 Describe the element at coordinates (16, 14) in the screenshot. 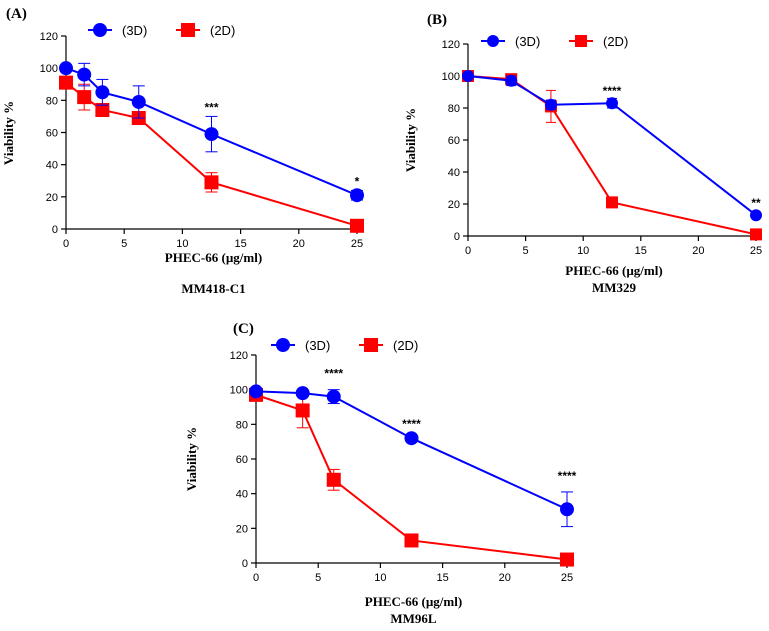

I see `panel-label: (A)` at that location.